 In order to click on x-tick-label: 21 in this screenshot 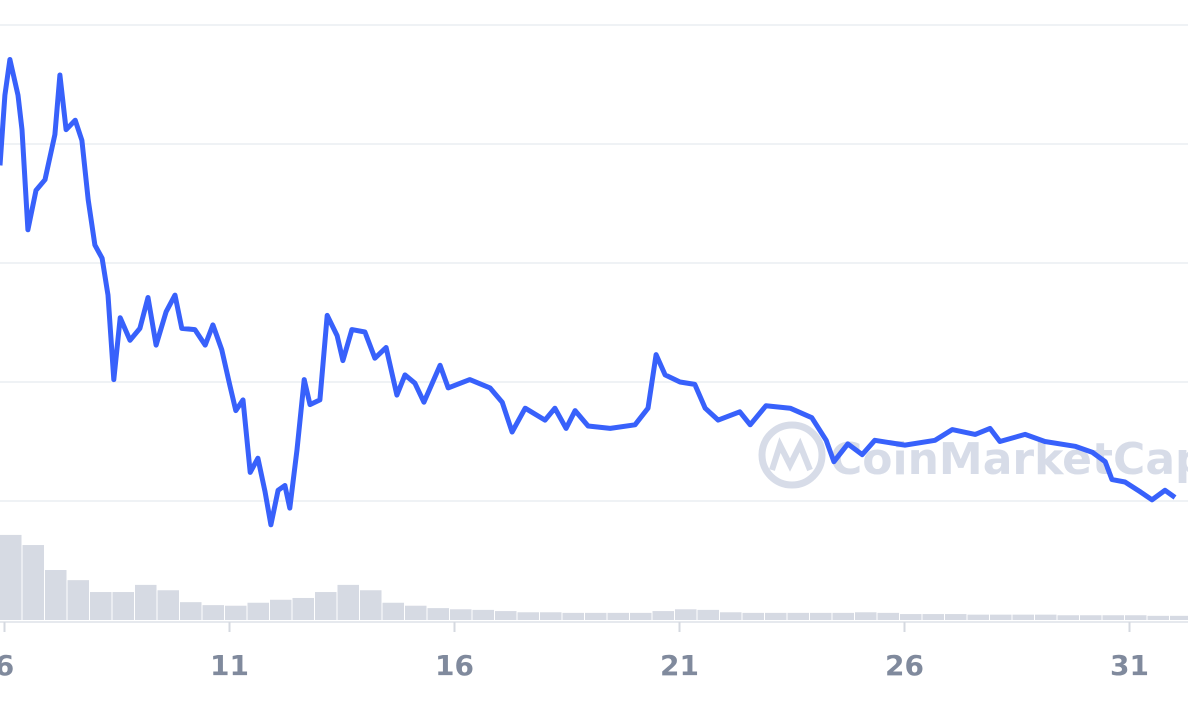, I will do `click(679, 665)`.